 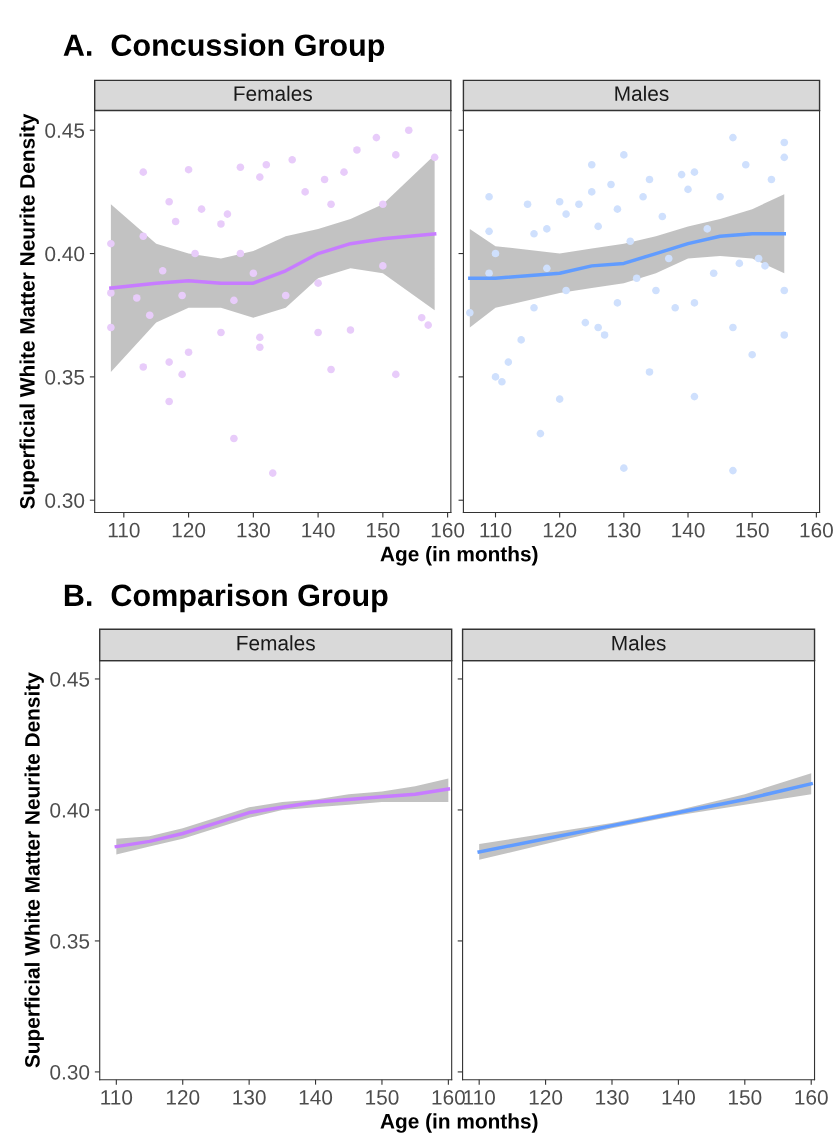 What do you see at coordinates (226, 598) in the screenshot?
I see `chart-title: B. Comparison Group` at bounding box center [226, 598].